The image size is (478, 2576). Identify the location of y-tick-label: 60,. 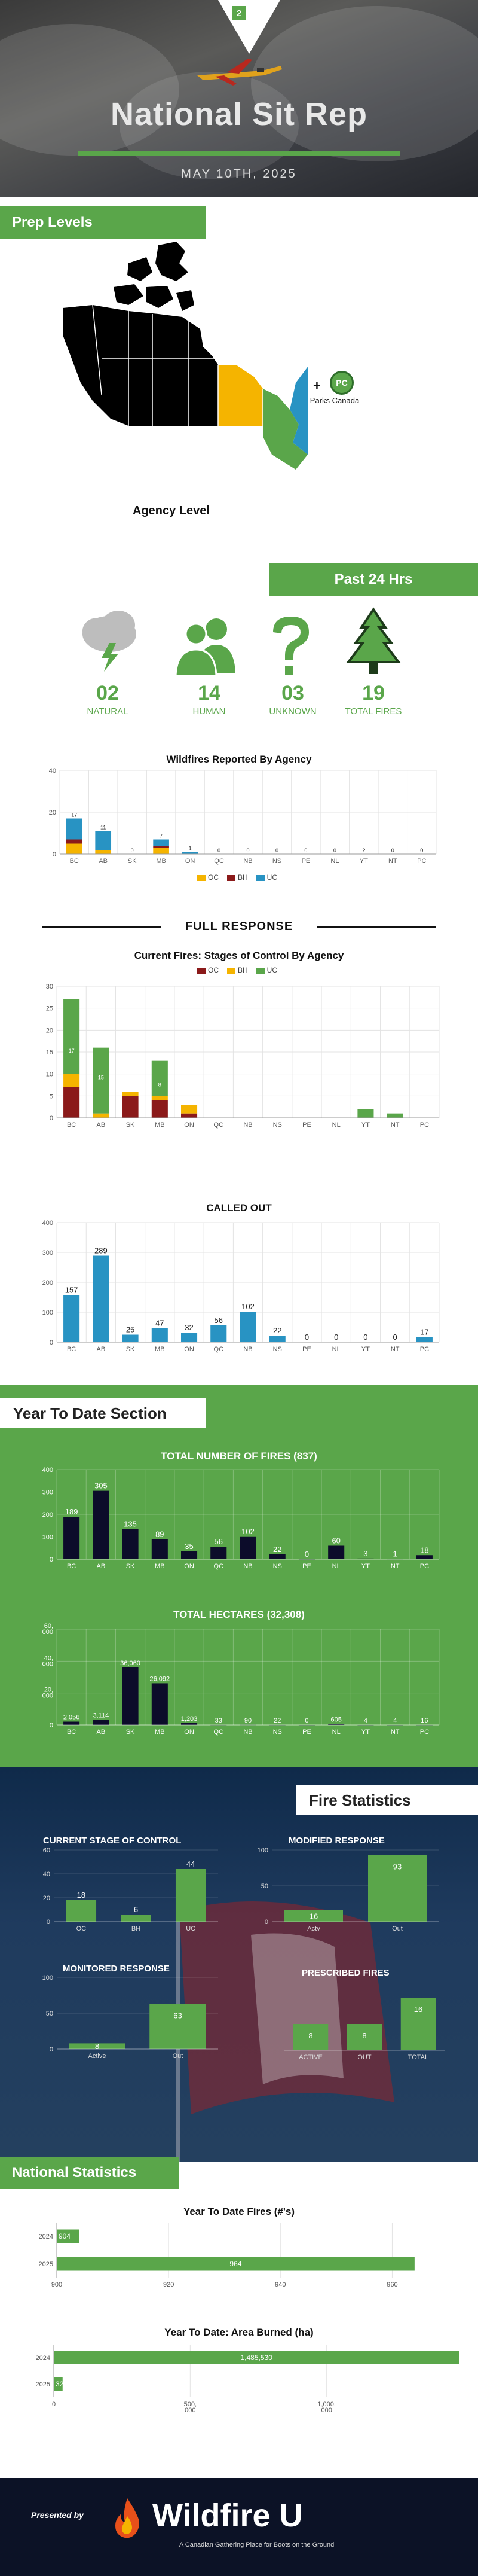
(49, 1627).